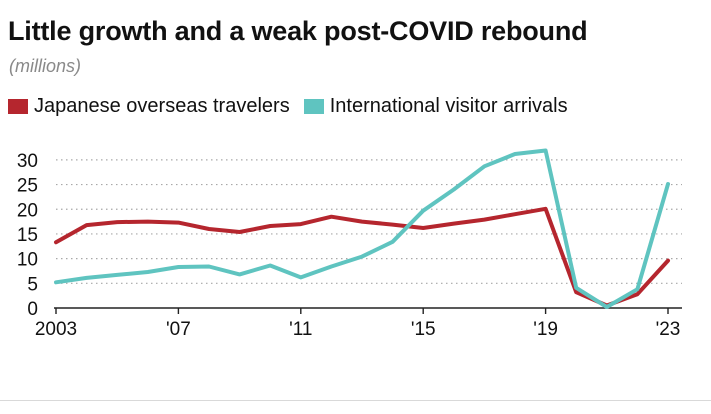  What do you see at coordinates (148, 222) in the screenshot?
I see `data-point-japanese-overseas-travelers-2006` at bounding box center [148, 222].